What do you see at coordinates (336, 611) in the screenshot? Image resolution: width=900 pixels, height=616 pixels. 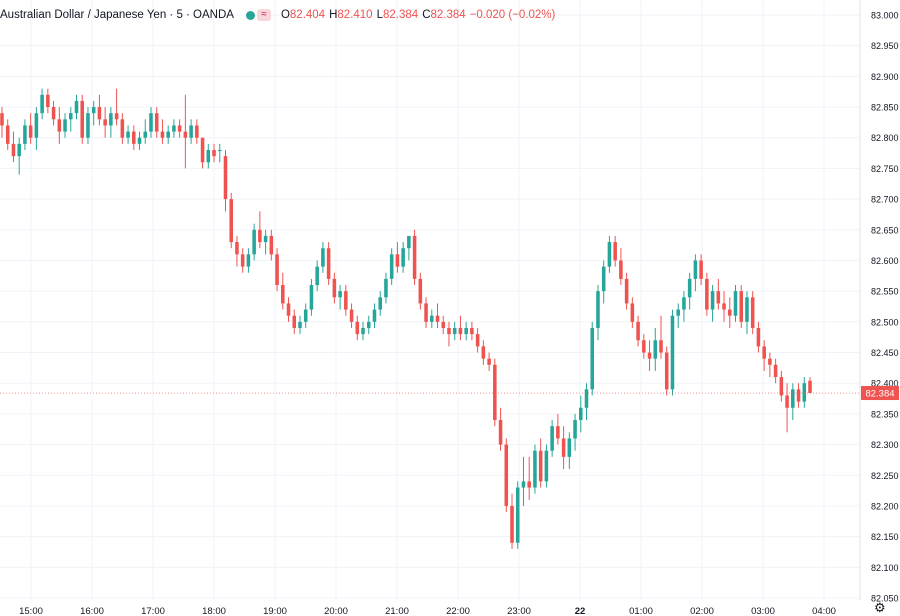 I see `time-tick-label: 20:00` at bounding box center [336, 611].